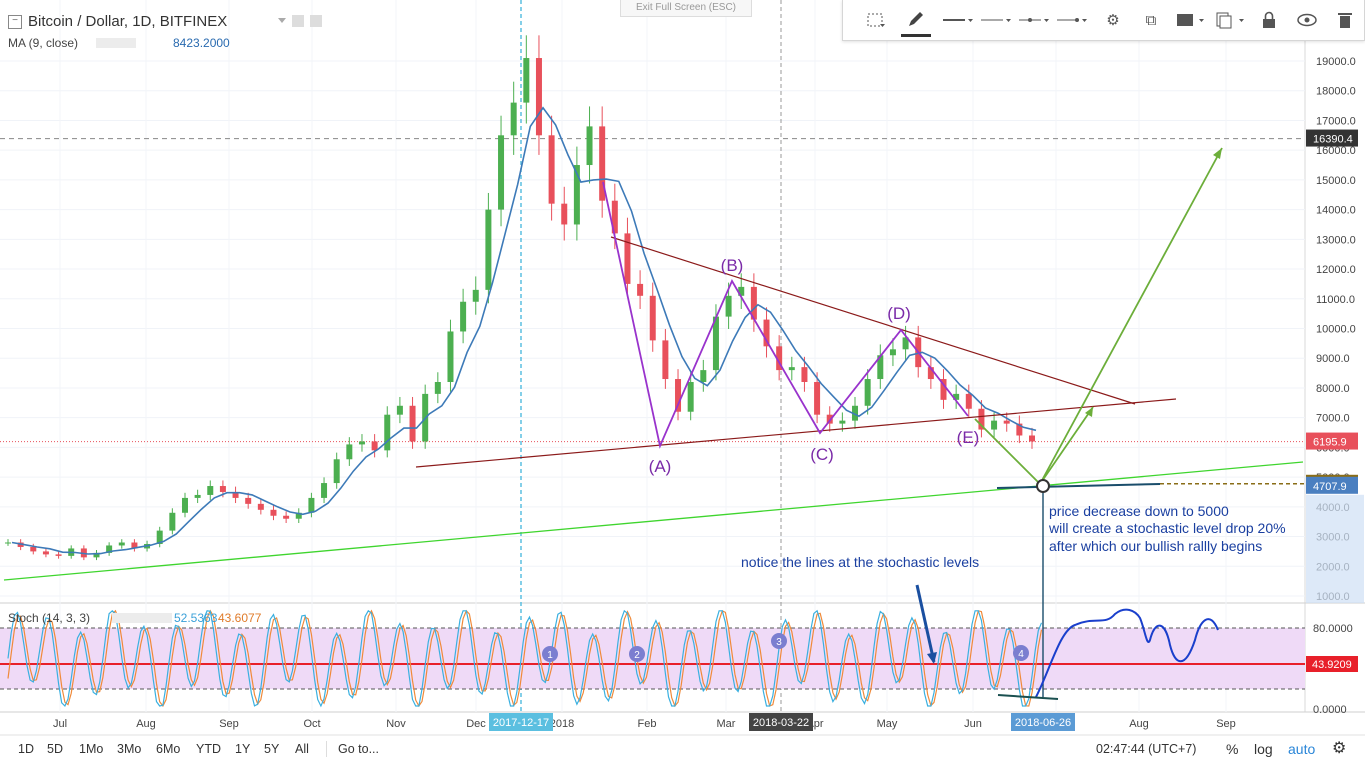 The image size is (1365, 767). I want to click on wave-path, so click(785, 315).